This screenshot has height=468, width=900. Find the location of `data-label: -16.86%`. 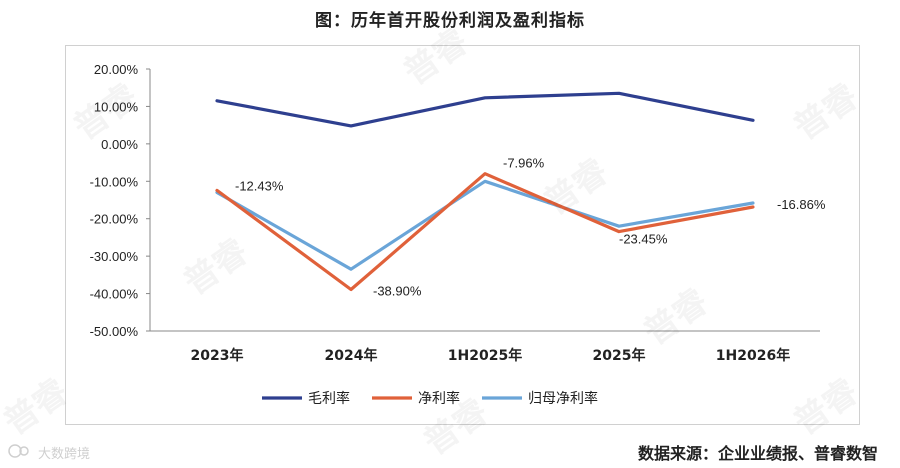

data-label: -16.86% is located at coordinates (801, 204).